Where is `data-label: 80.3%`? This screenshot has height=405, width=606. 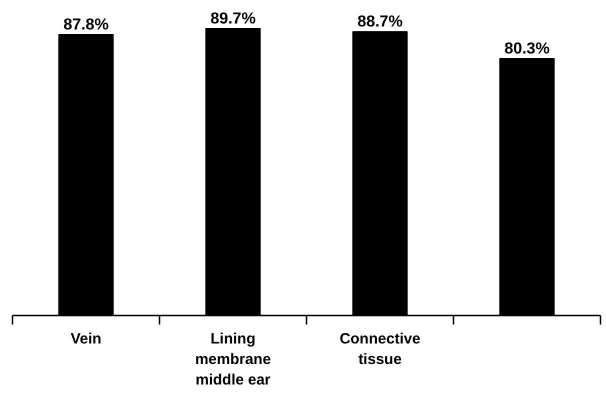 data-label: 80.3% is located at coordinates (527, 49).